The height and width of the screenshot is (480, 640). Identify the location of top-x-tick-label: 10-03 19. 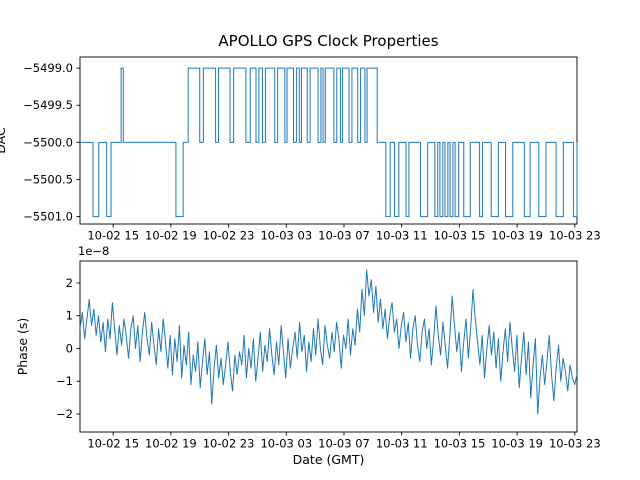
(517, 236).